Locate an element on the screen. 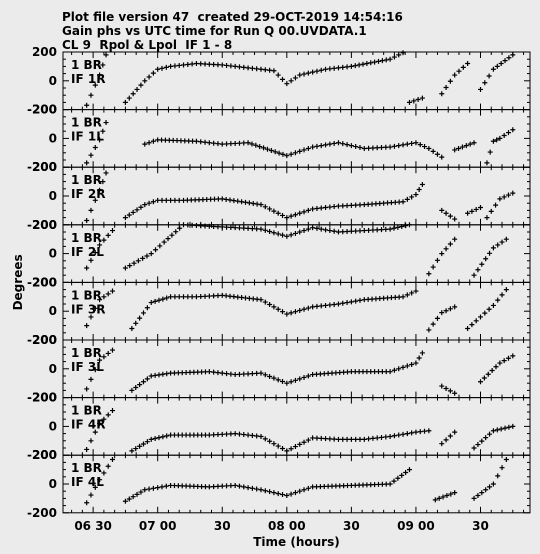  y-tick-label: -200 is located at coordinates (42, 398).